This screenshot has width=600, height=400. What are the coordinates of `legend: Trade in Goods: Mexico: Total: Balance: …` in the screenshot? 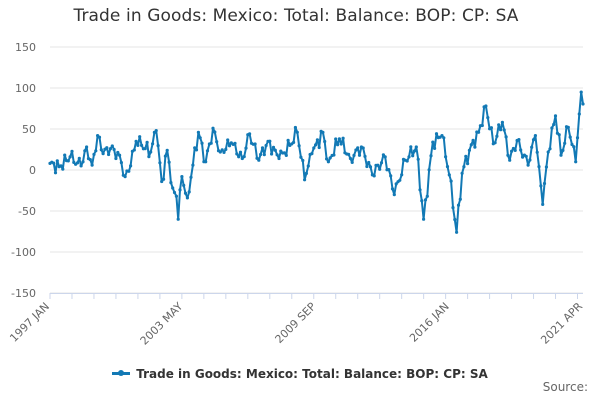 It's located at (300, 372).